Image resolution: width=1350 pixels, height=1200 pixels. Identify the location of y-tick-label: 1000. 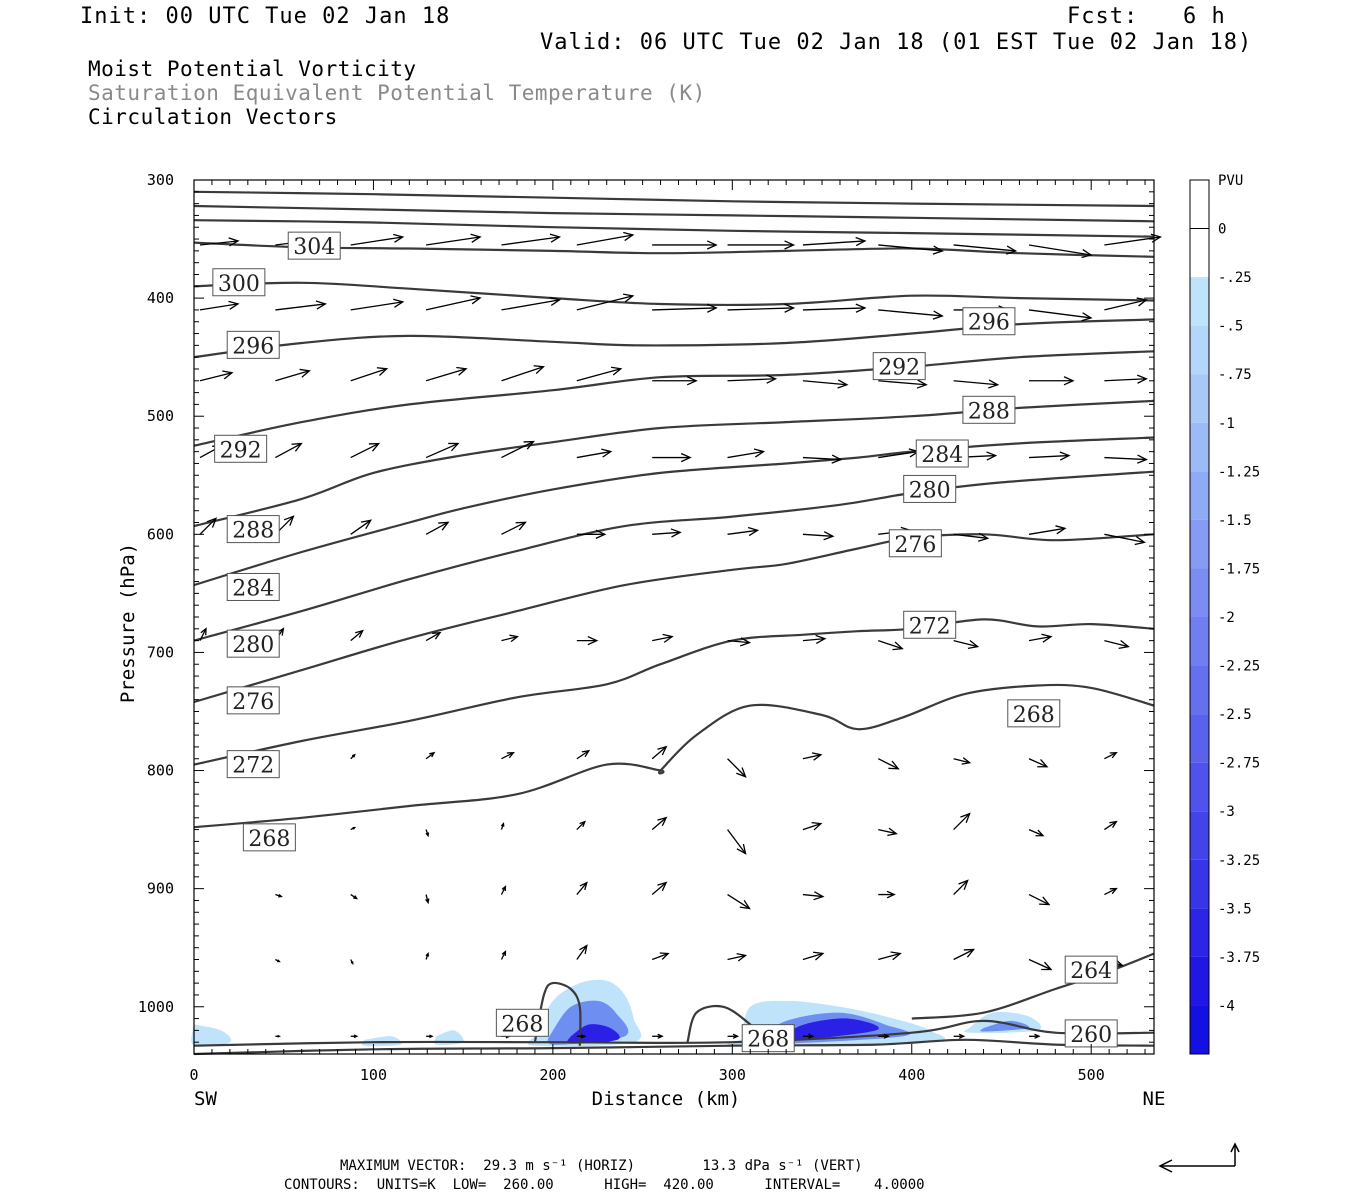
(156, 1007).